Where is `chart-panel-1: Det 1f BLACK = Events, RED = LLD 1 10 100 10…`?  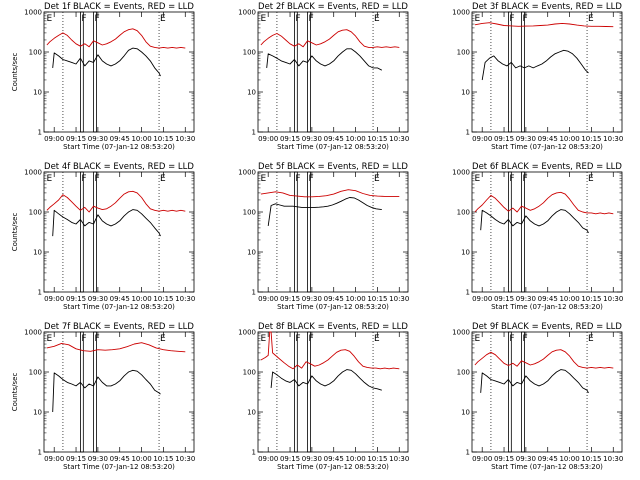
chart-panel-1: Det 1f BLACK = Events, RED = LLD 1 10 100 10… is located at coordinates (103, 76).